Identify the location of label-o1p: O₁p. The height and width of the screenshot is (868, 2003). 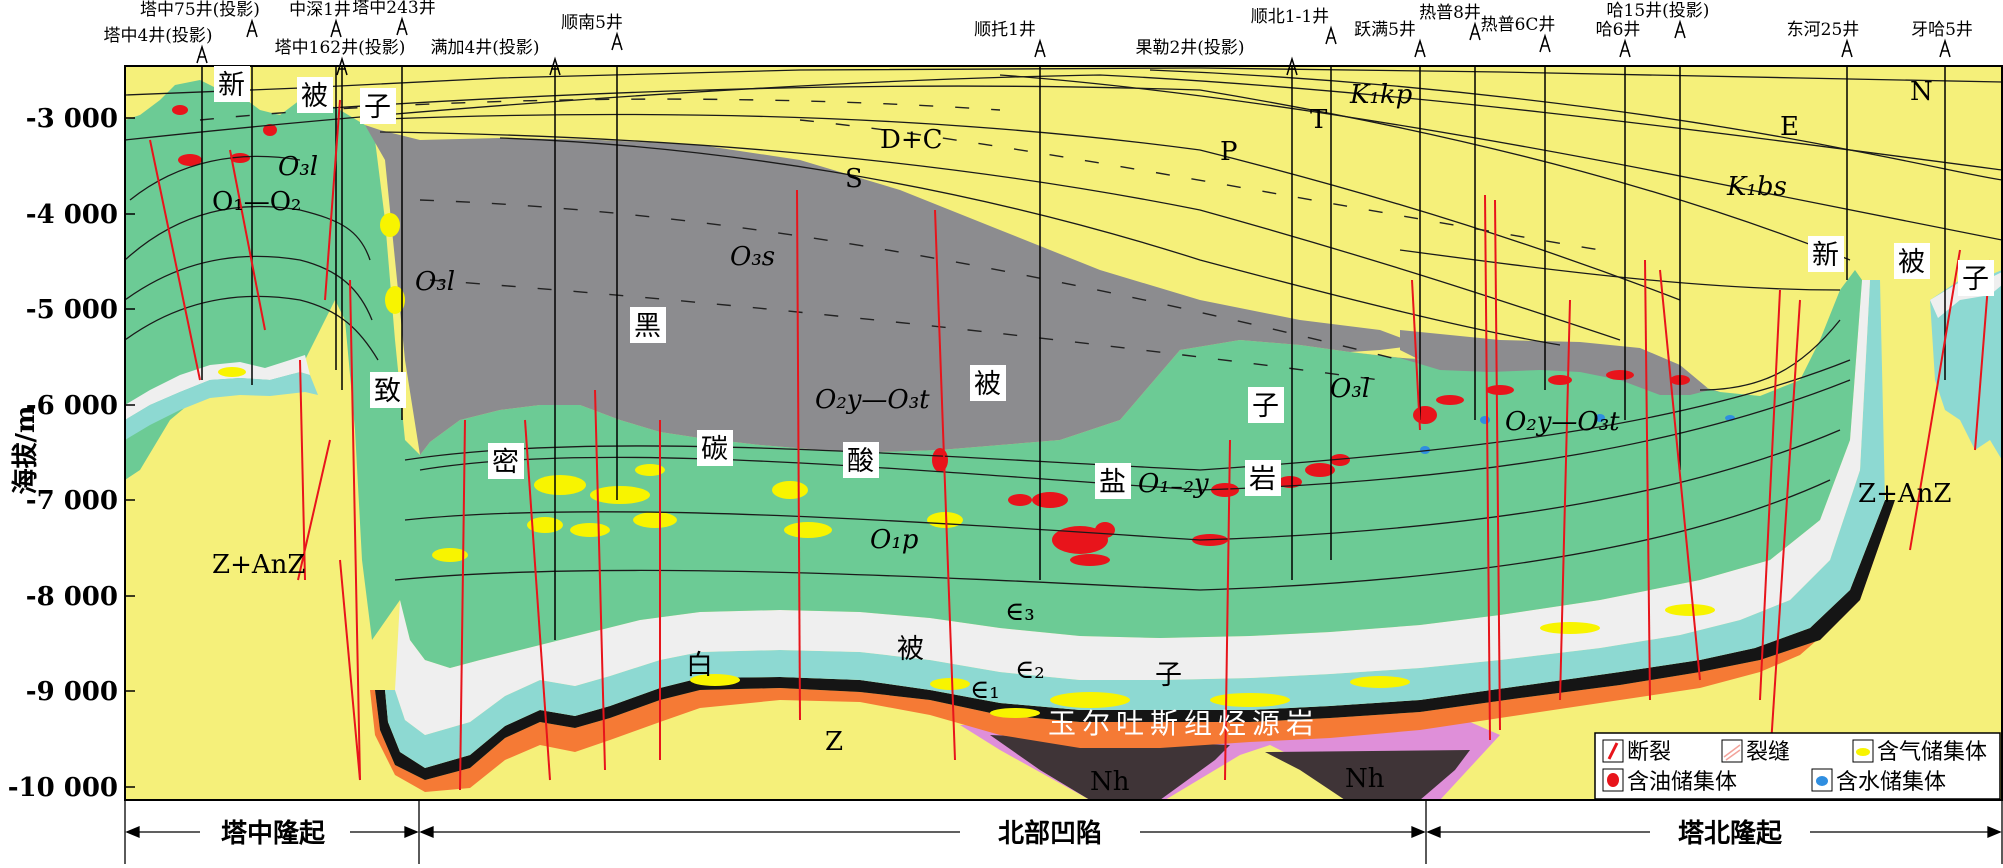
(894, 540).